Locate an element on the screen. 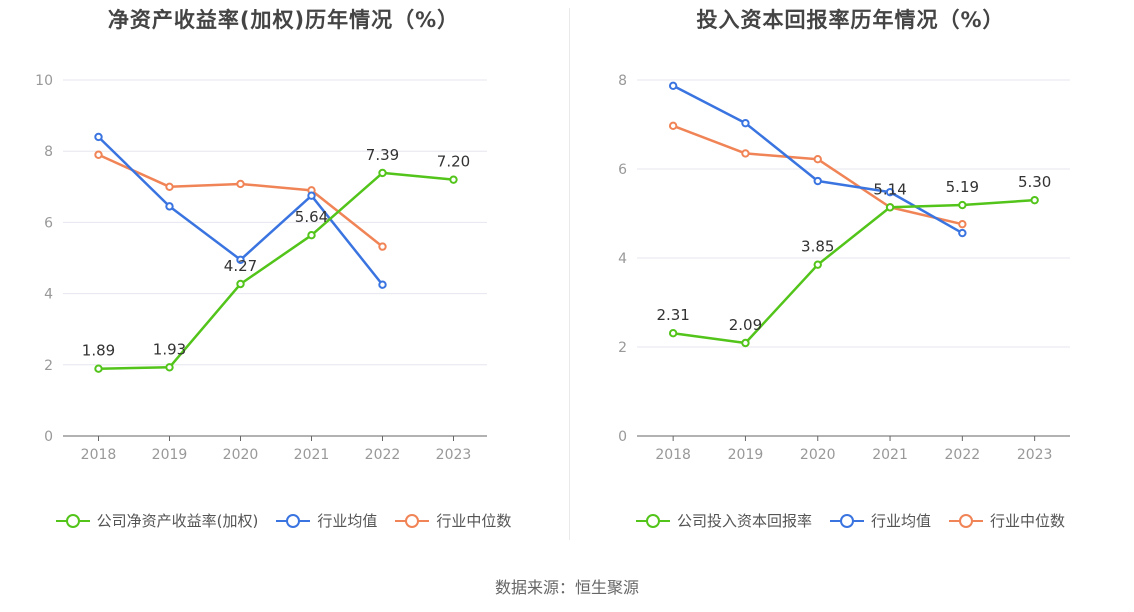  data-label-company: 3.85 is located at coordinates (817, 247).